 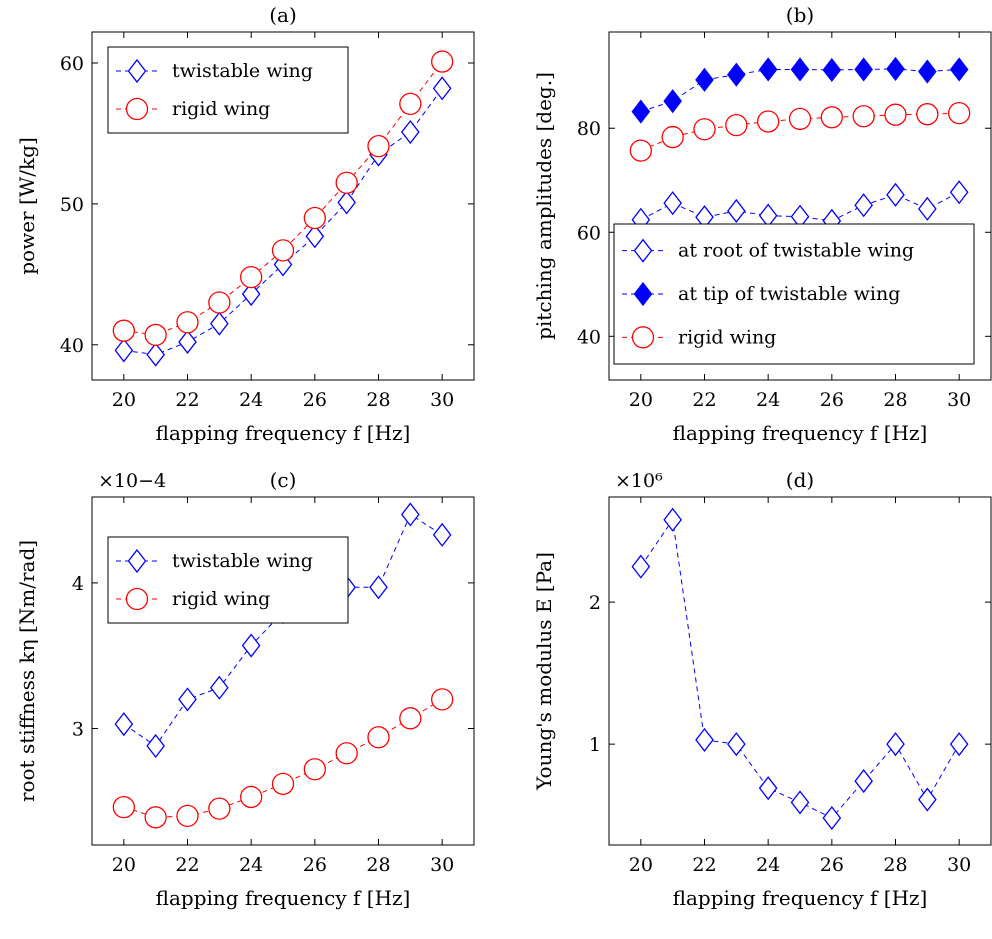 I want to click on y-tick-label: 50, so click(x=72, y=205).